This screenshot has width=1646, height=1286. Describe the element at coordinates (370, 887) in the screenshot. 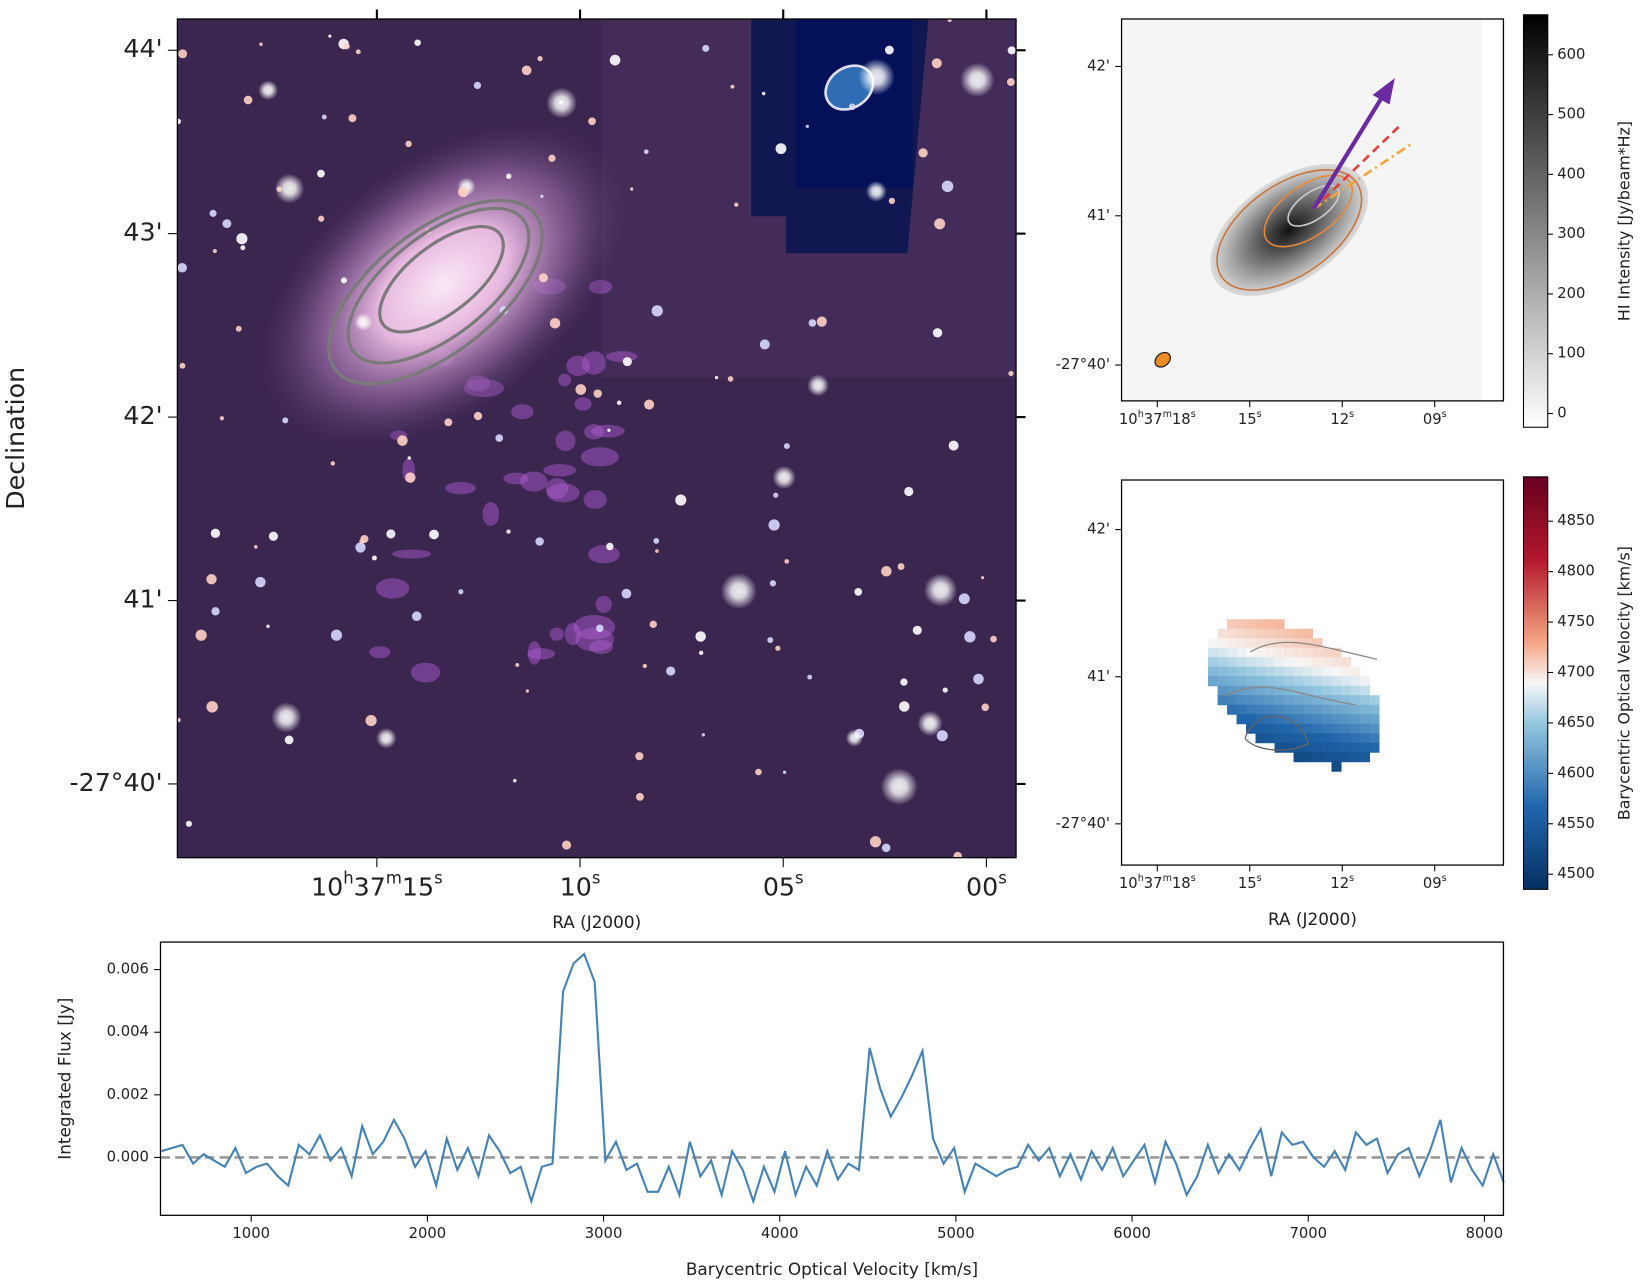

I see `digits: 37` at that location.